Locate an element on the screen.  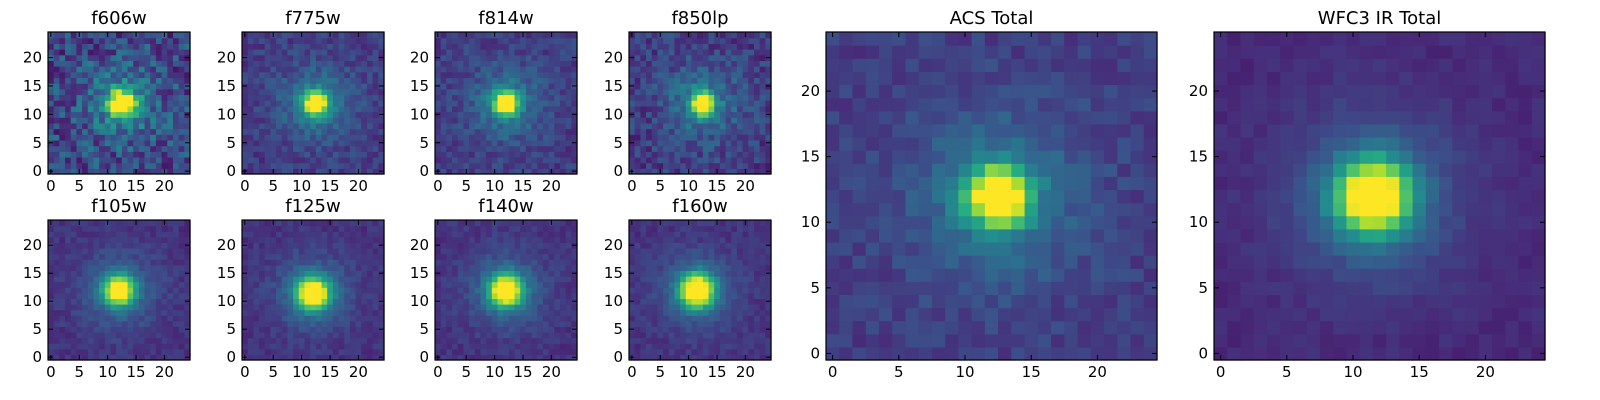
x-tick-label: 0 is located at coordinates (438, 372).